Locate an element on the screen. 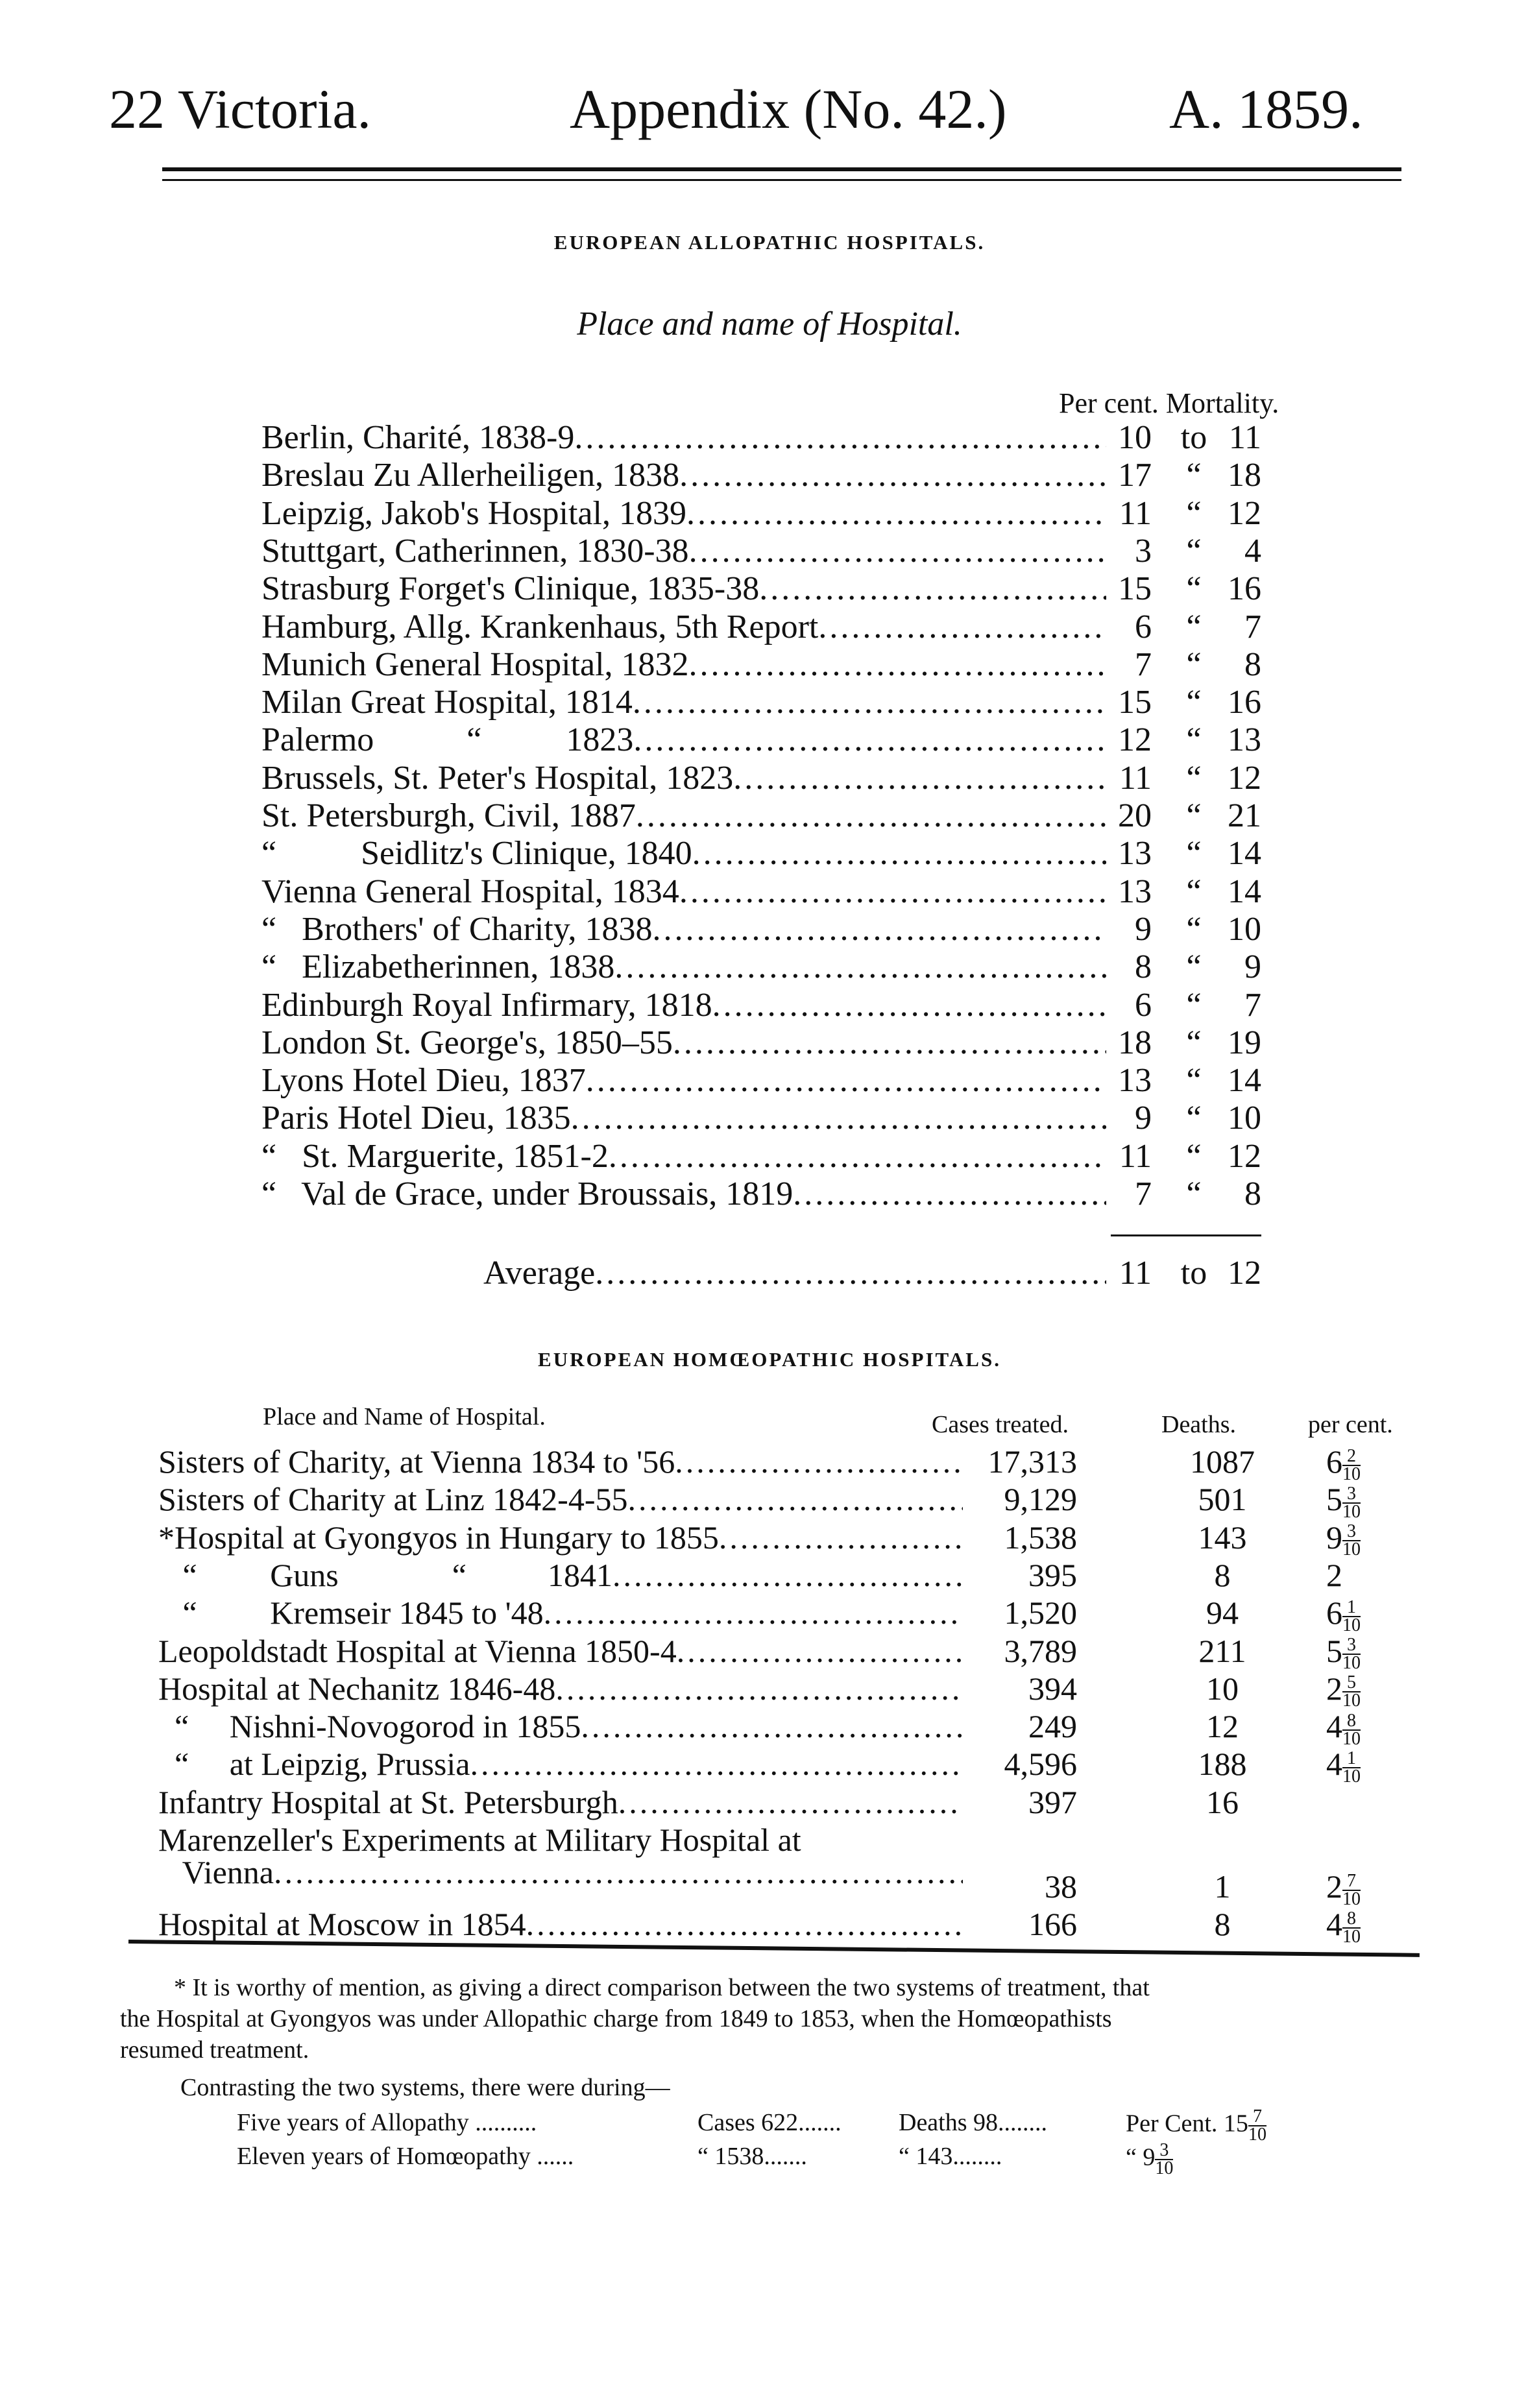 This screenshot has width=1539, height=2408. hospital-values: 38 1 2 7 10 is located at coordinates (807, 1888).